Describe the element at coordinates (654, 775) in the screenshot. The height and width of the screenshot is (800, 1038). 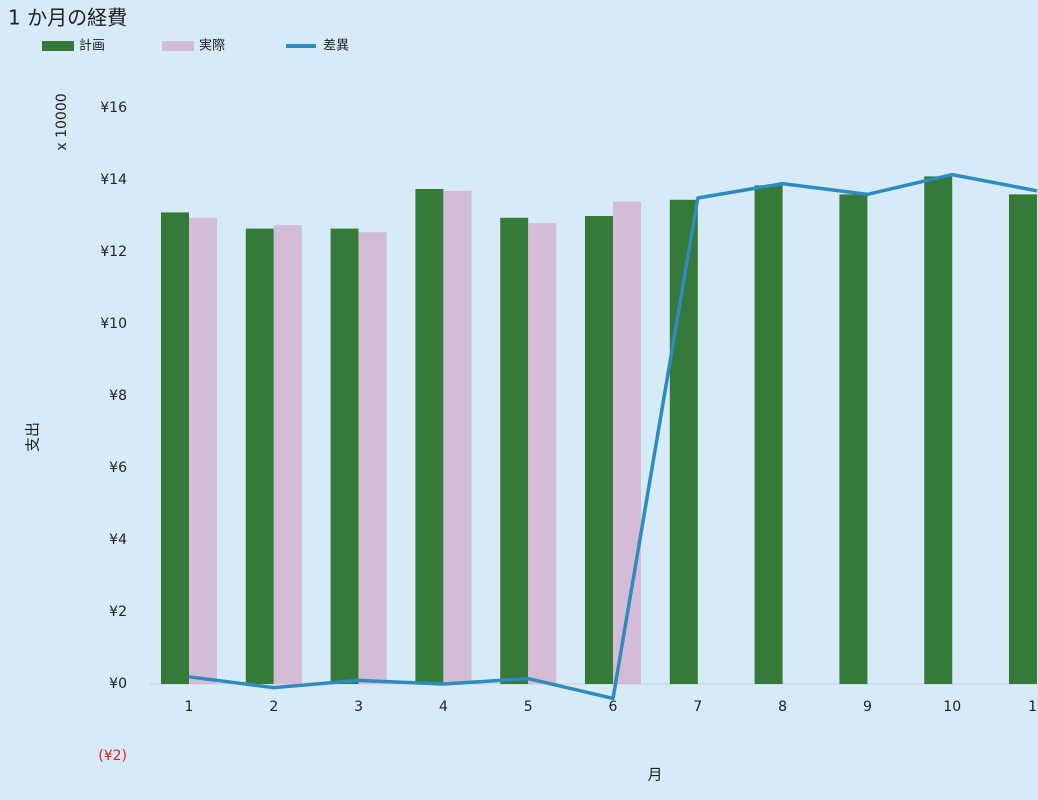
I see `x-axis-title: 月` at that location.